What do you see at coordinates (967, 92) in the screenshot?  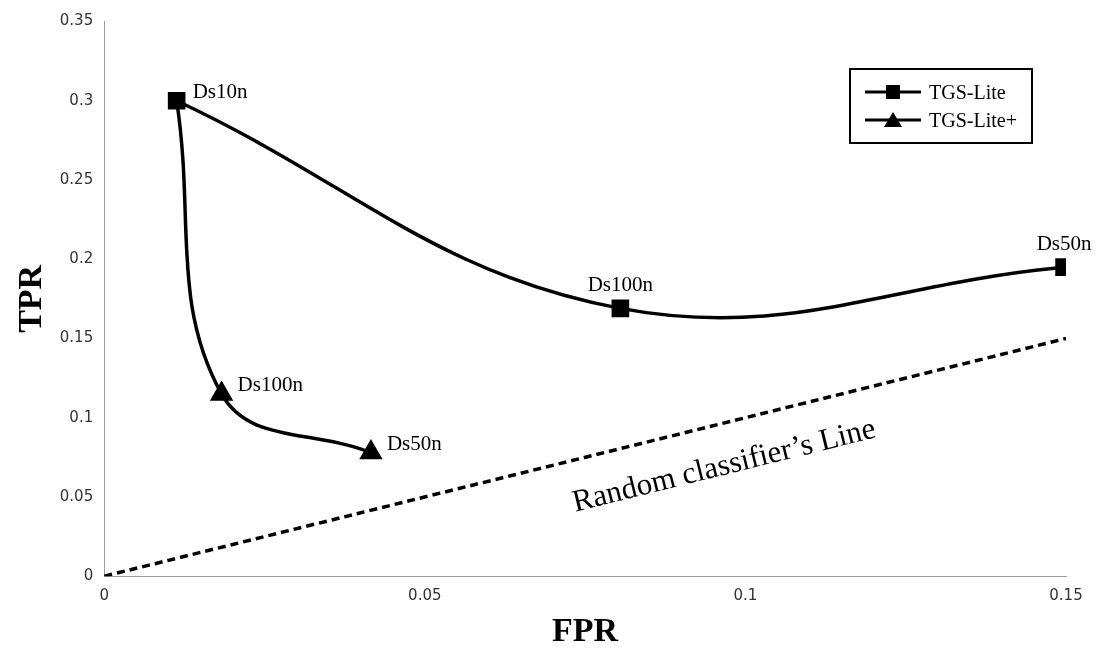 I see `legend-label: TGS-Lite` at bounding box center [967, 92].